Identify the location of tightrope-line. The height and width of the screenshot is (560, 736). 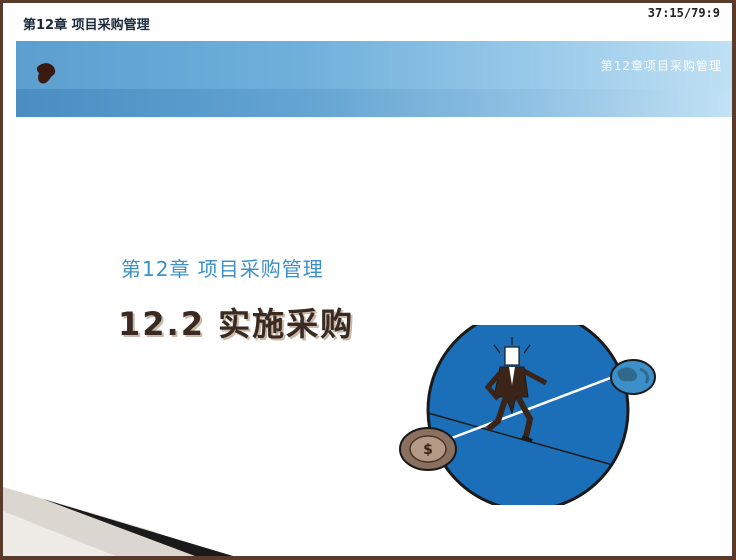
(520, 439).